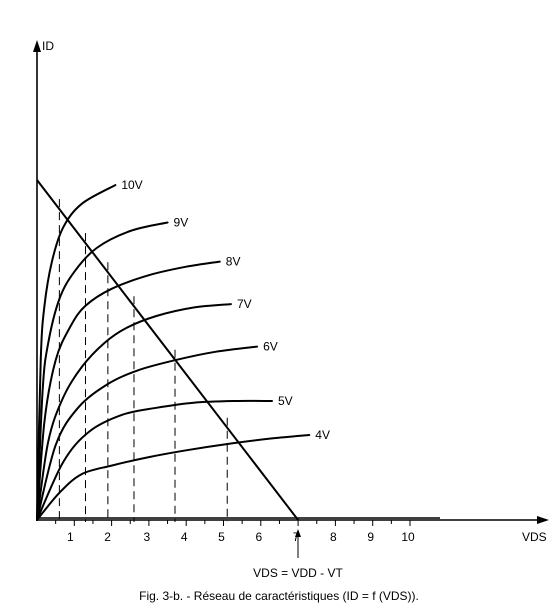  What do you see at coordinates (244, 304) in the screenshot?
I see `curve-label: 7V` at bounding box center [244, 304].